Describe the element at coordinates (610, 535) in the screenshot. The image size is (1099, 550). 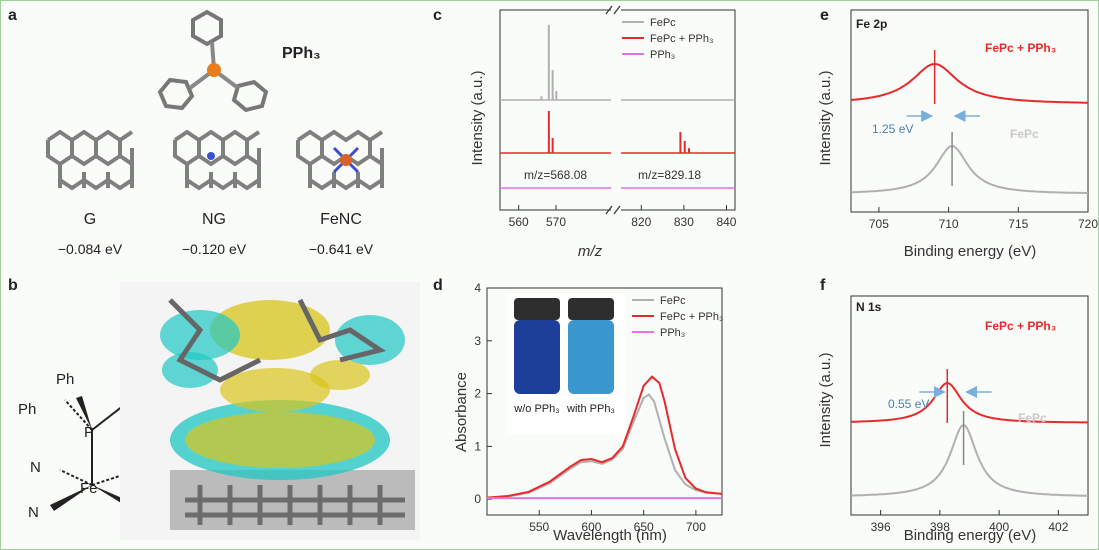
I see `chart-d-xlabel: Wavelength (nm)` at that location.